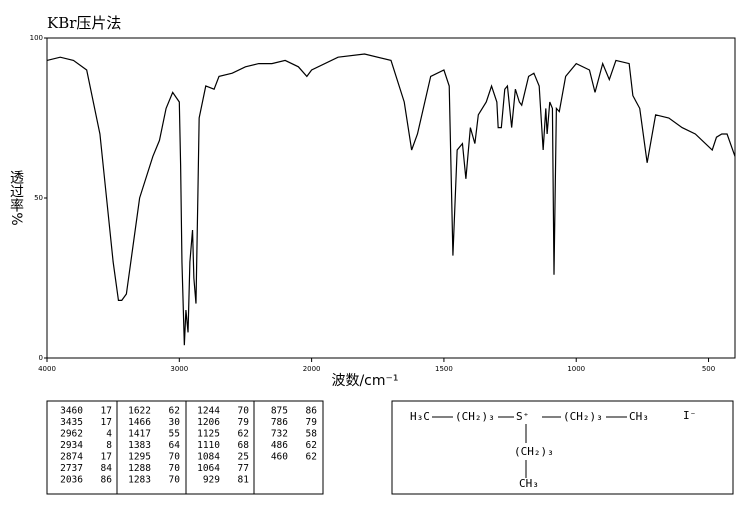 Image resolution: width=737 pixels, height=510 pixels. What do you see at coordinates (208, 457) in the screenshot?
I see `peak-wavenumber: 1084` at bounding box center [208, 457].